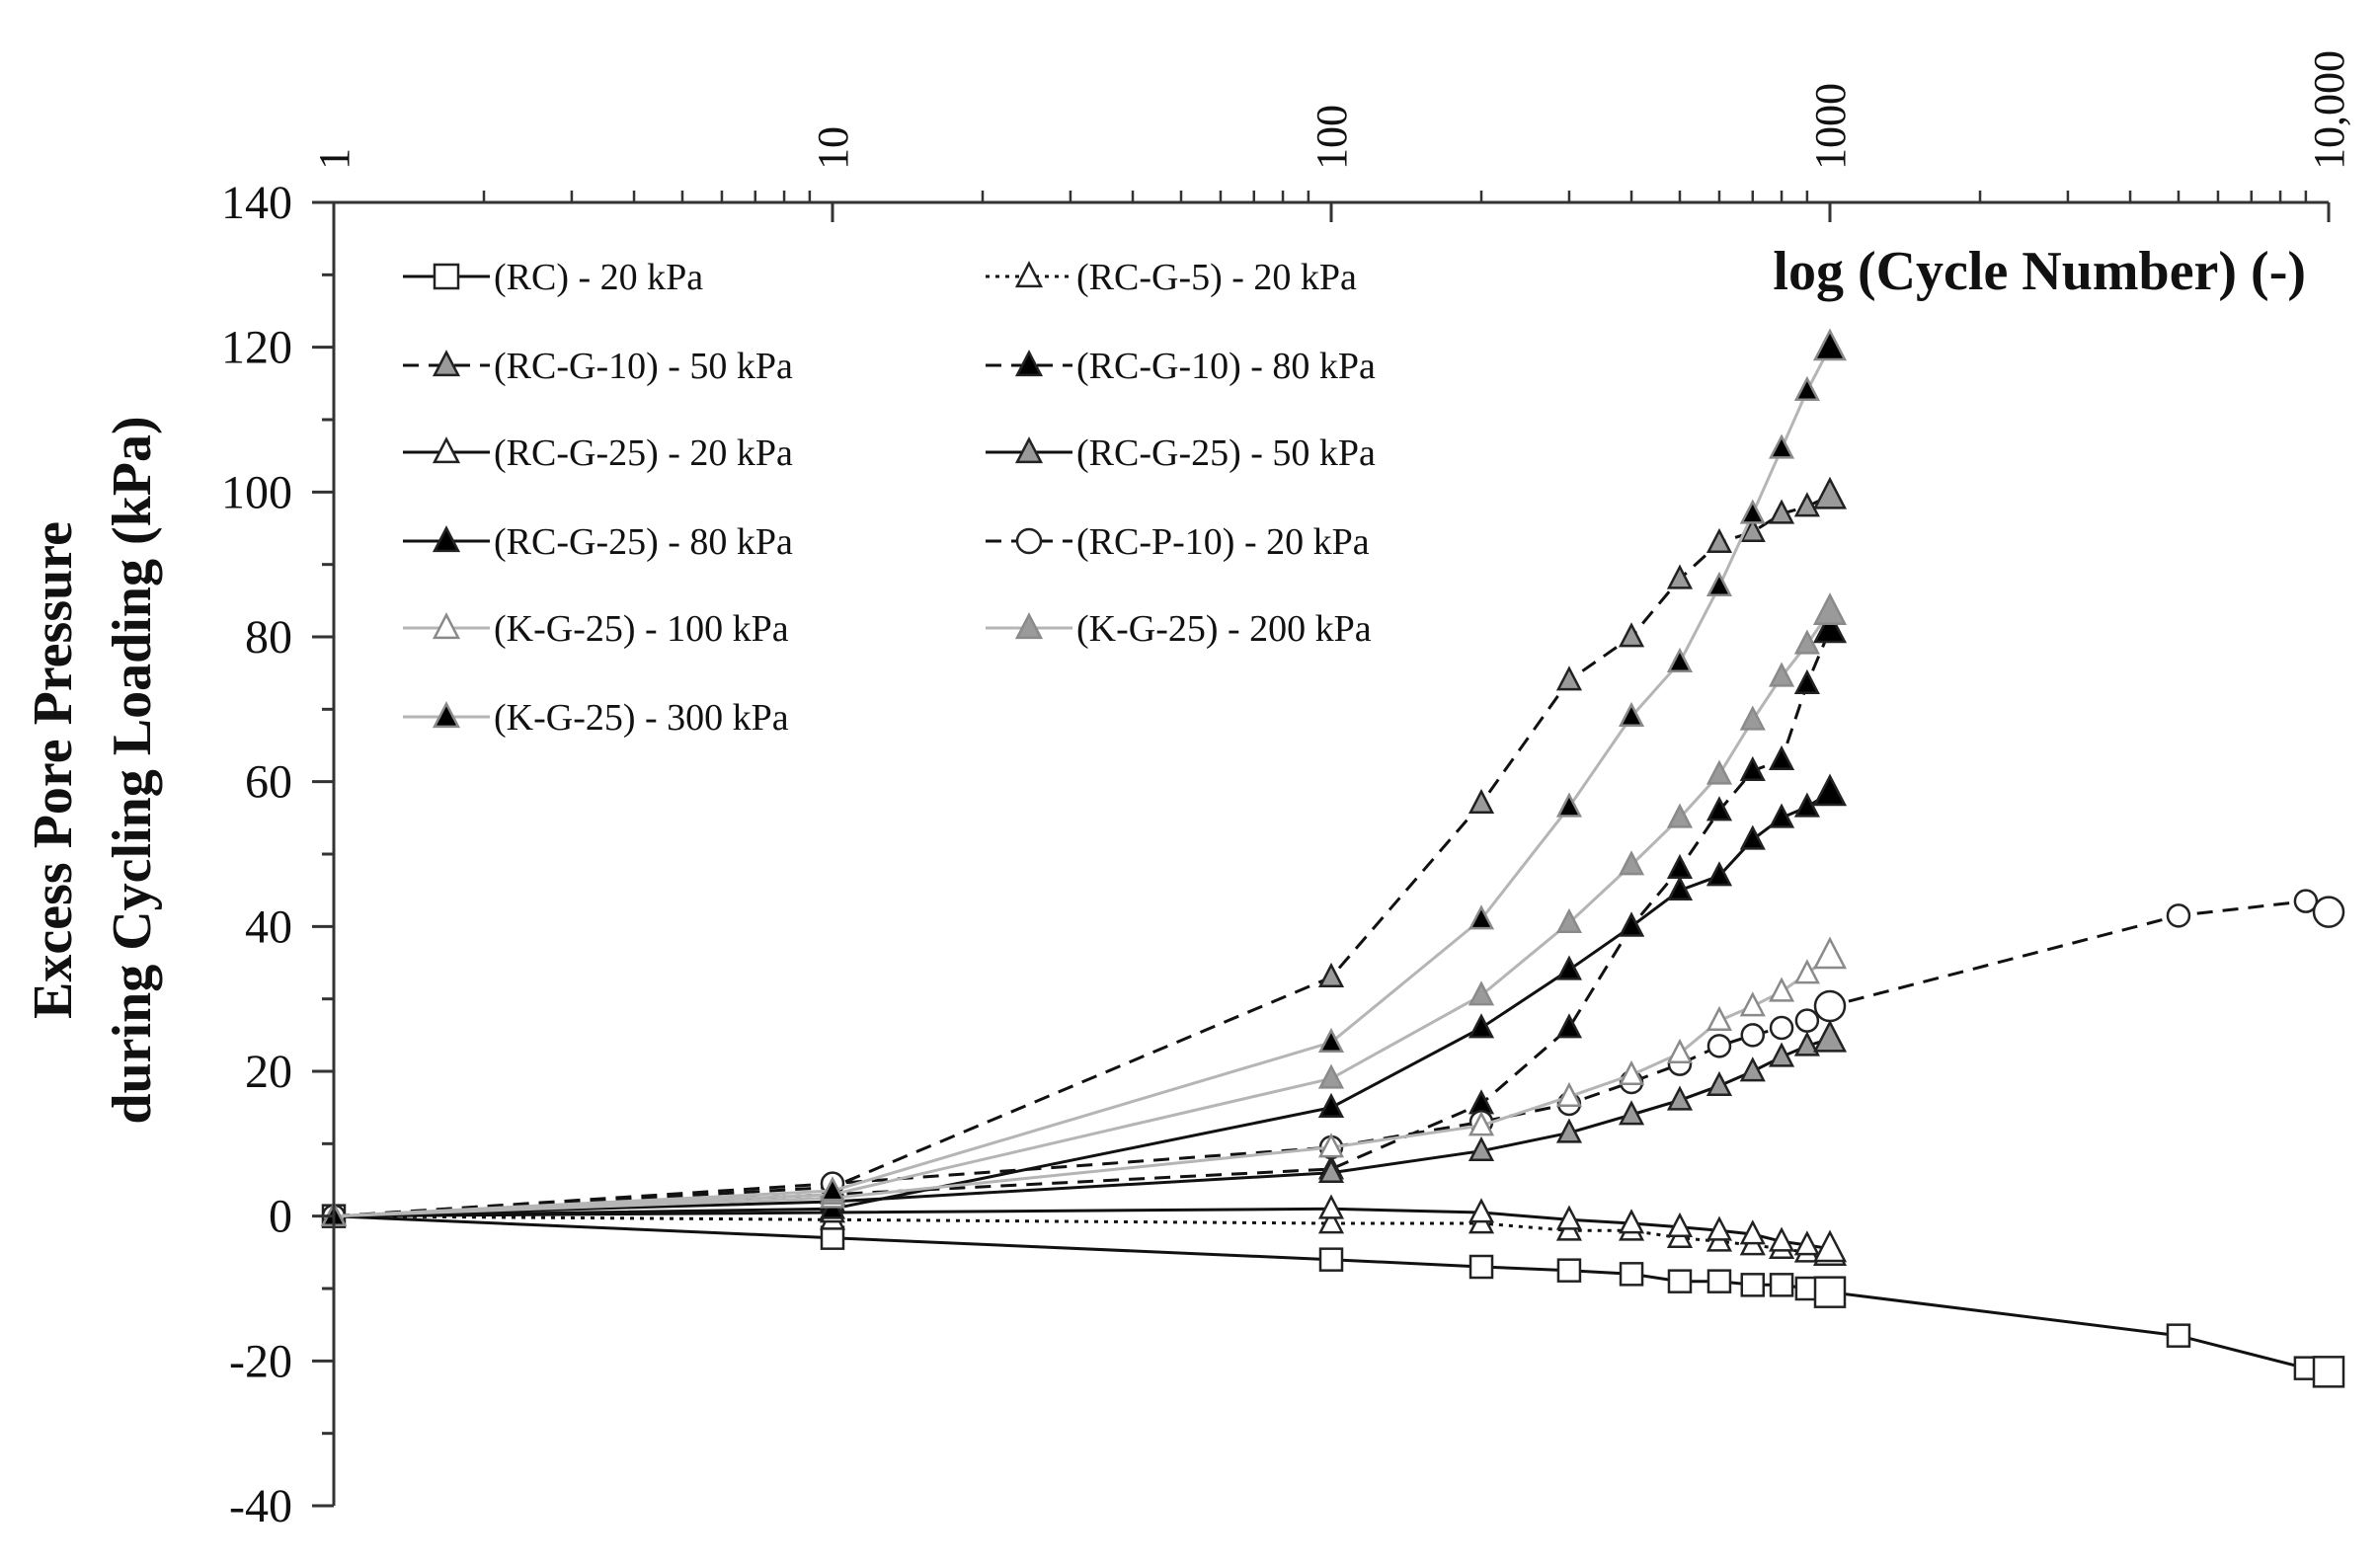  I want to click on legend-entry: (RC-G-25) - 50 kPa, so click(1181, 453).